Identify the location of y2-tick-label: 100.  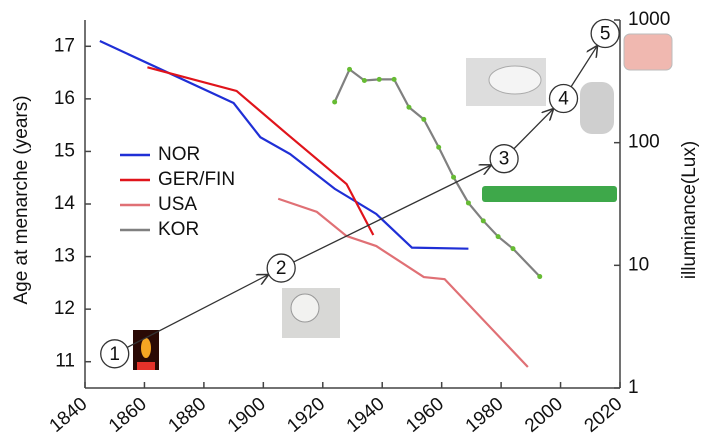
(644, 142).